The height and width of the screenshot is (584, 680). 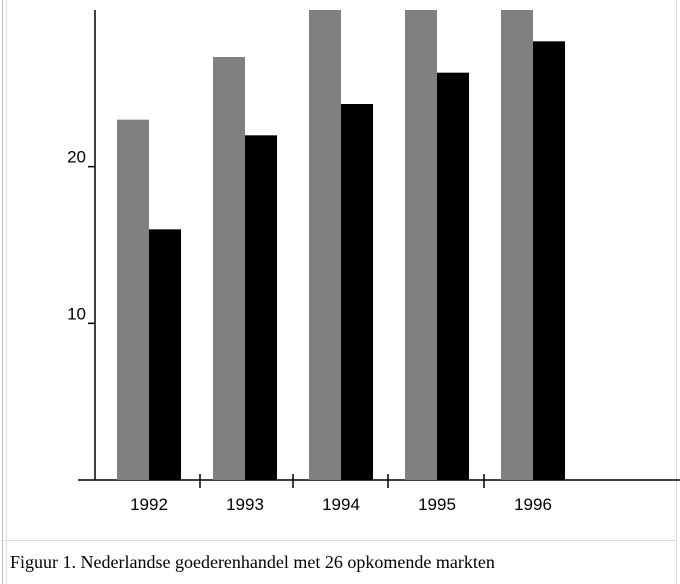 What do you see at coordinates (245, 504) in the screenshot?
I see `x-tick-label: 1993` at bounding box center [245, 504].